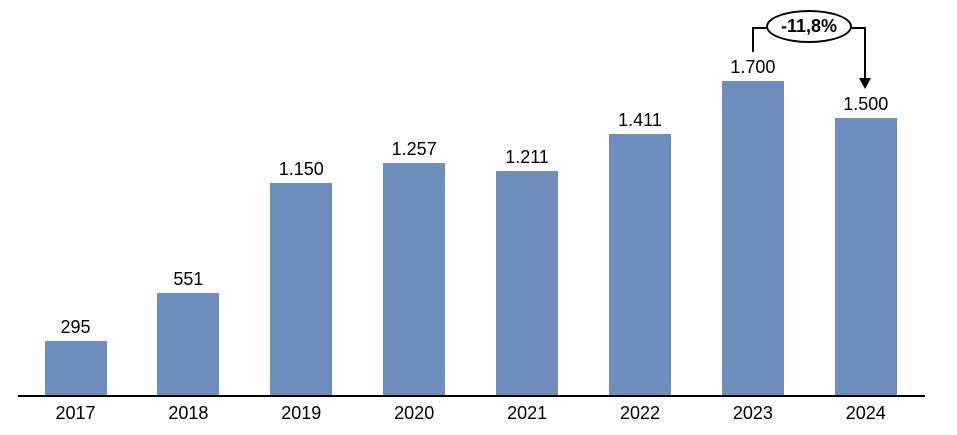 This screenshot has height=435, width=957. I want to click on bar-2023, so click(752, 238).